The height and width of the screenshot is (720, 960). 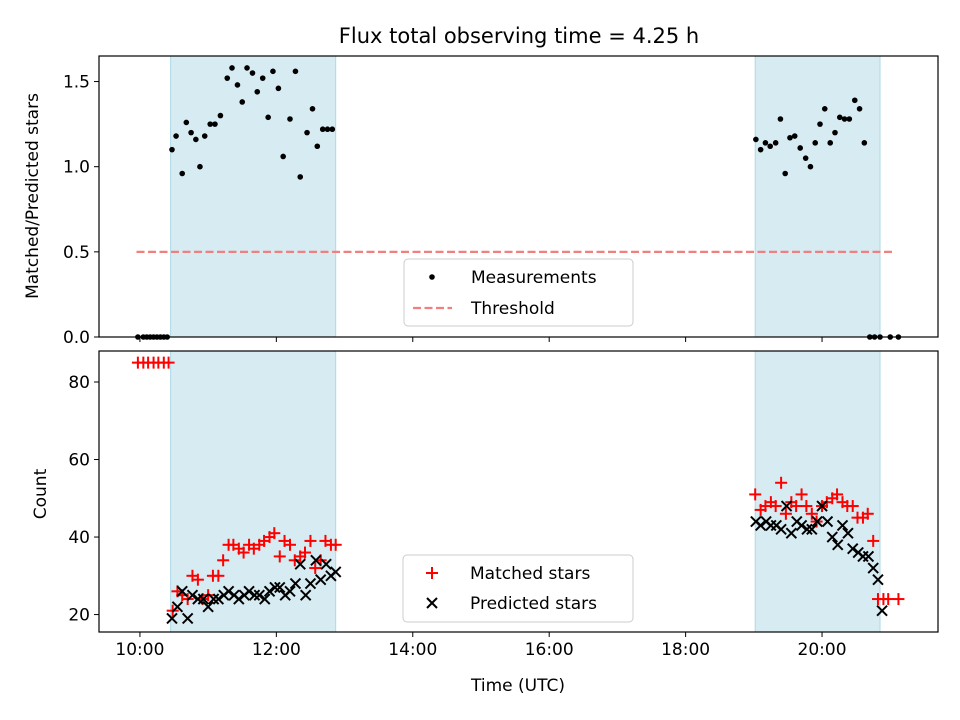 I want to click on ytick-label: 40, so click(x=79, y=538).